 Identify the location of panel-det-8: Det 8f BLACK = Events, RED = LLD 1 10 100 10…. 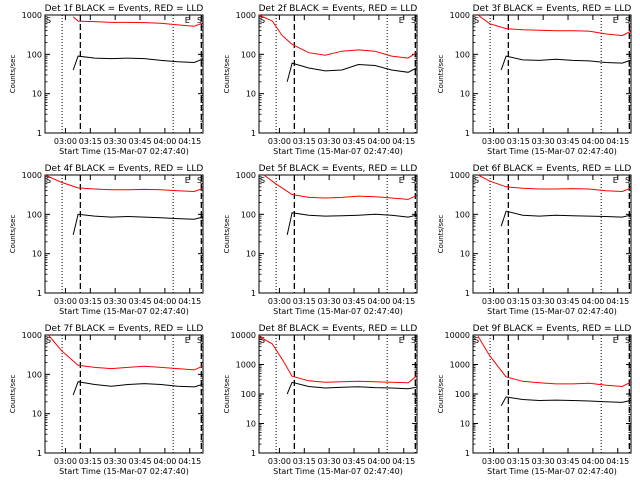
(320, 400).